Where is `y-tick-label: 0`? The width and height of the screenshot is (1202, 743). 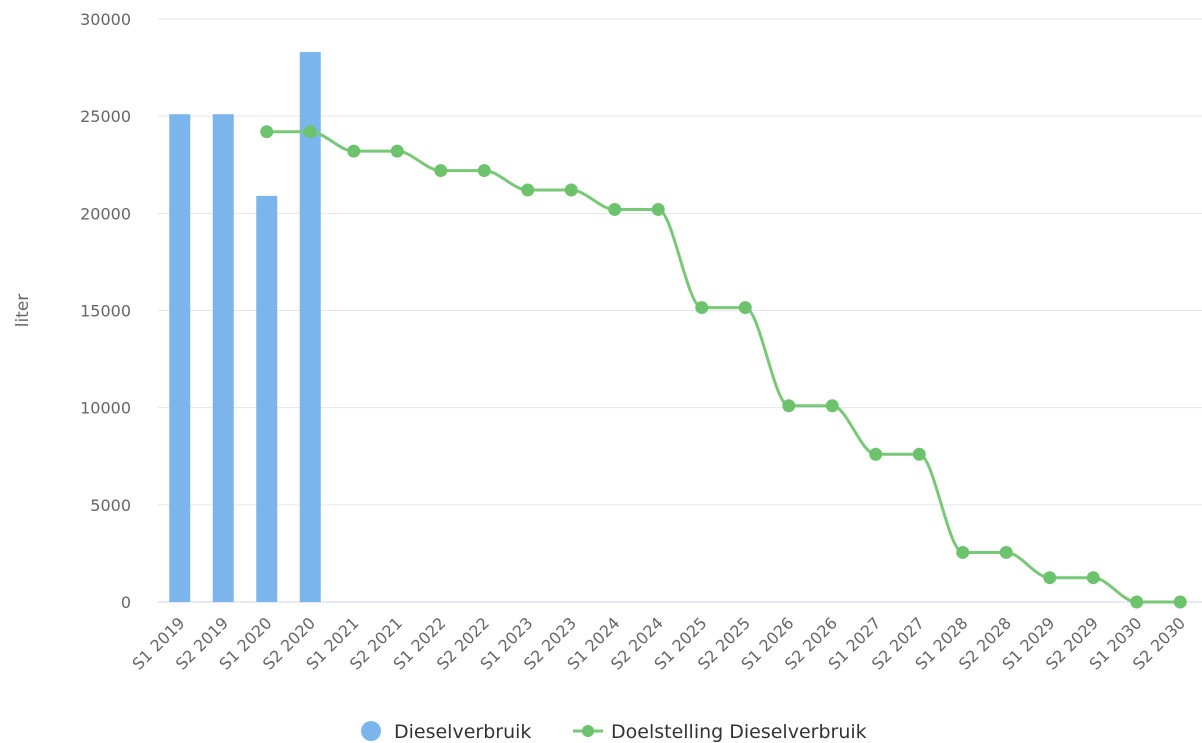 y-tick-label: 0 is located at coordinates (126, 602).